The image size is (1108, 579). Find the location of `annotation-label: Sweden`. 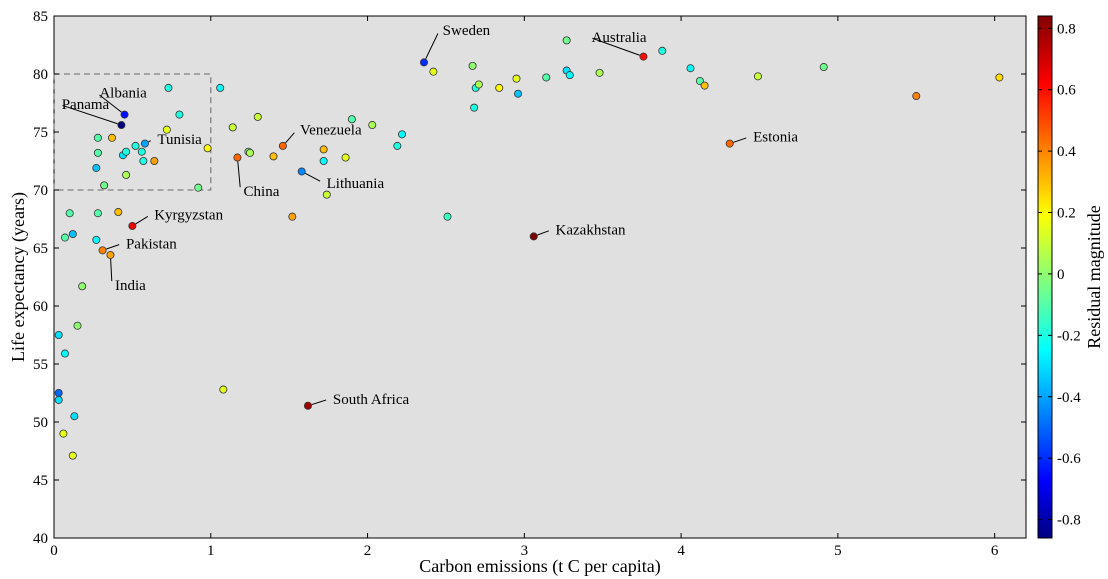

annotation-label: Sweden is located at coordinates (467, 31).